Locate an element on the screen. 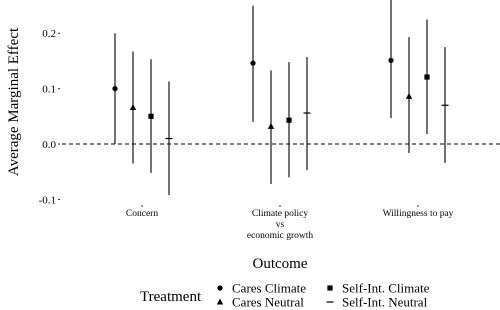 This screenshot has height=310, width=500. y-tick-label: 0.0 is located at coordinates (49, 145).